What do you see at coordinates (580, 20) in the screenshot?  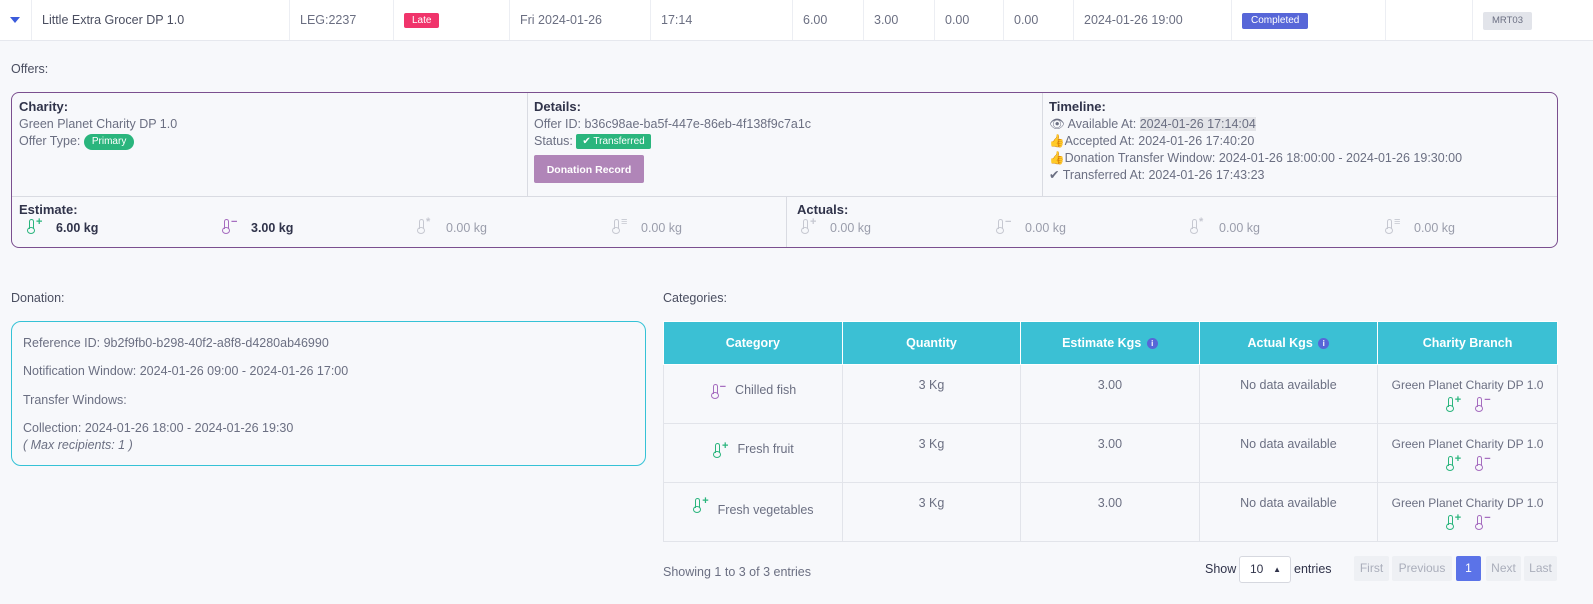 I see `row-date: Fri 2024-01-26` at bounding box center [580, 20].